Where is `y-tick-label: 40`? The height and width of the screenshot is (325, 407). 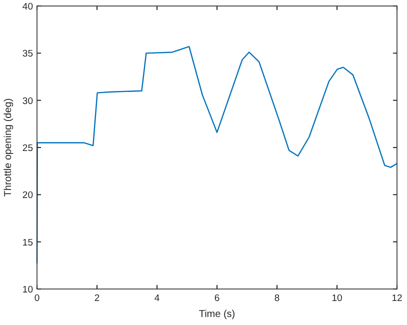
y-tick-label: 40 is located at coordinates (27, 7).